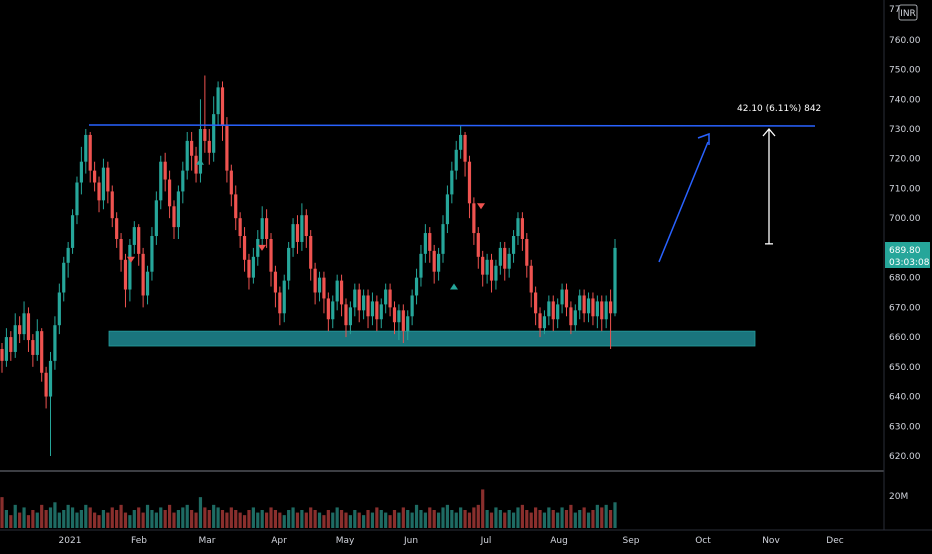 Image resolution: width=932 pixels, height=554 pixels. Describe the element at coordinates (905, 100) in the screenshot. I see `price-tick-label: 740.00` at that location.